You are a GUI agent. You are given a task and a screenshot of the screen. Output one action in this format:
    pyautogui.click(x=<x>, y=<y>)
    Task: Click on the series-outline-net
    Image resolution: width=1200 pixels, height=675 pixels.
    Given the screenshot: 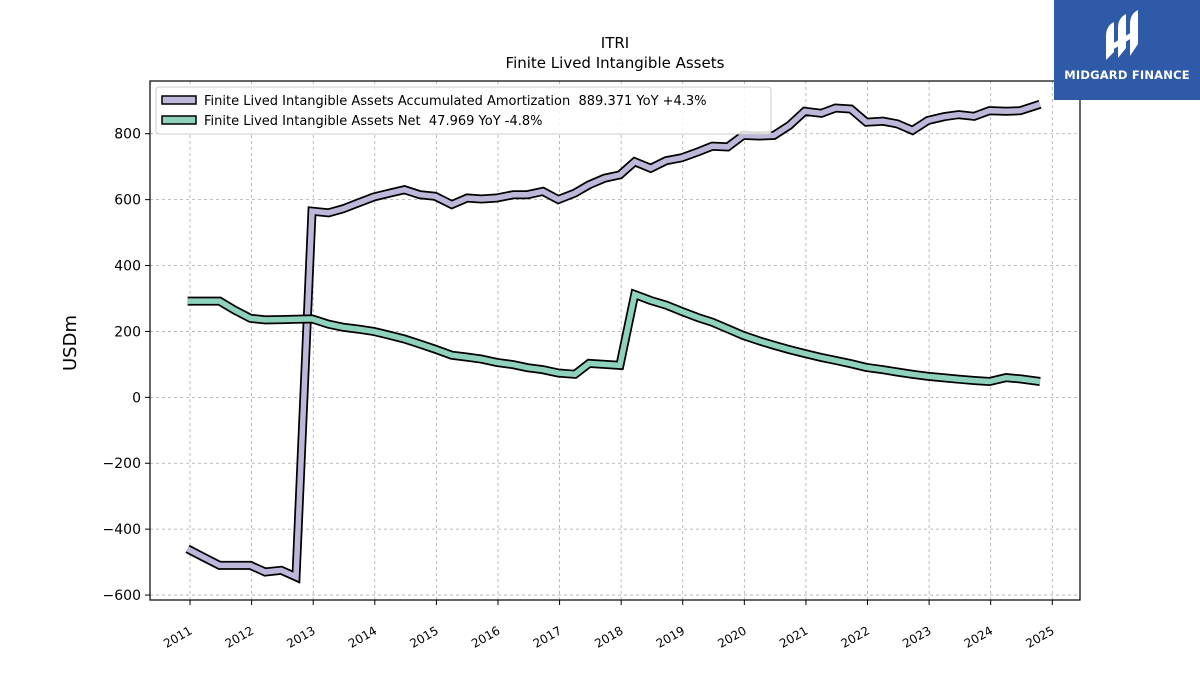 What is the action you would take?
    pyautogui.click(x=614, y=337)
    